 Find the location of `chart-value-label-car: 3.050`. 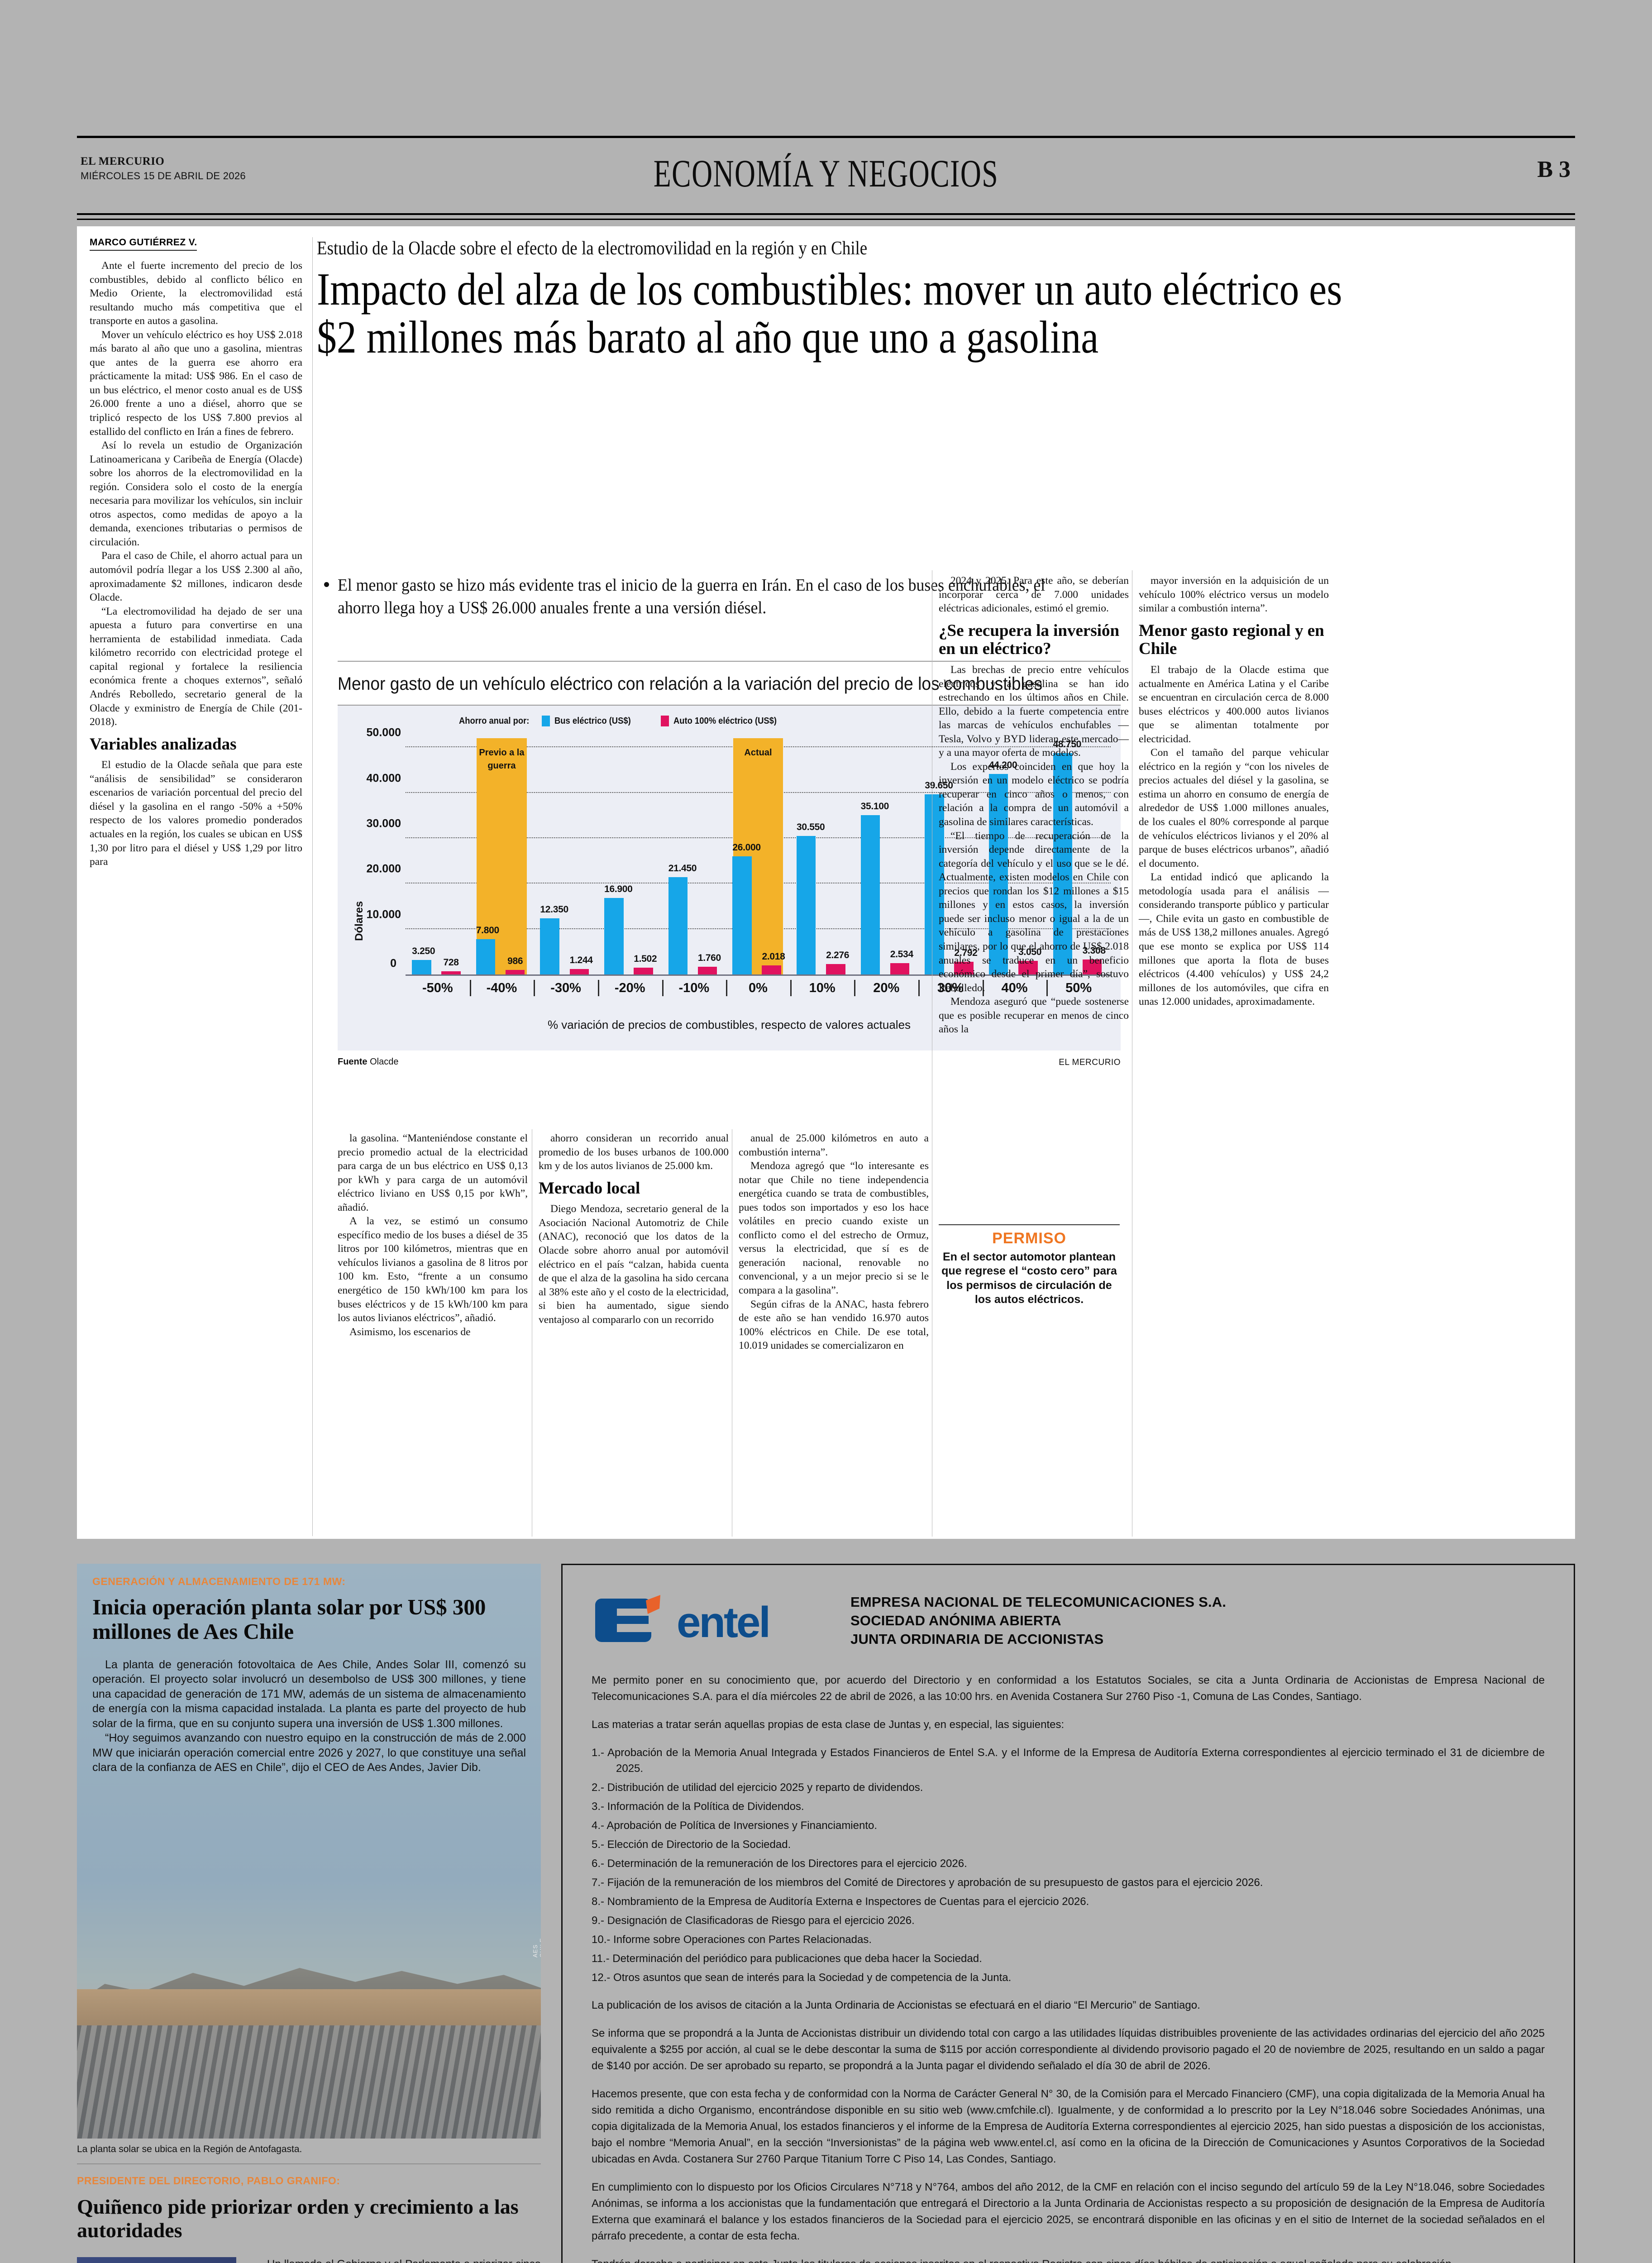

chart-value-label-car: 3.050 is located at coordinates (1030, 951).